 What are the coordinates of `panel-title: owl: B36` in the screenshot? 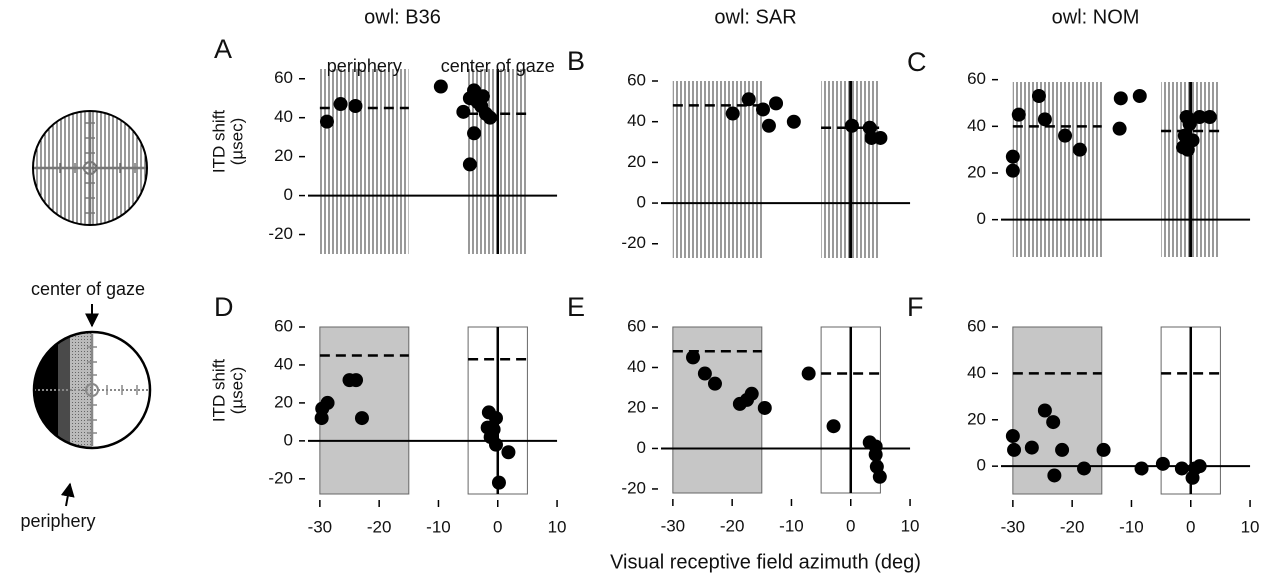 It's located at (402, 17).